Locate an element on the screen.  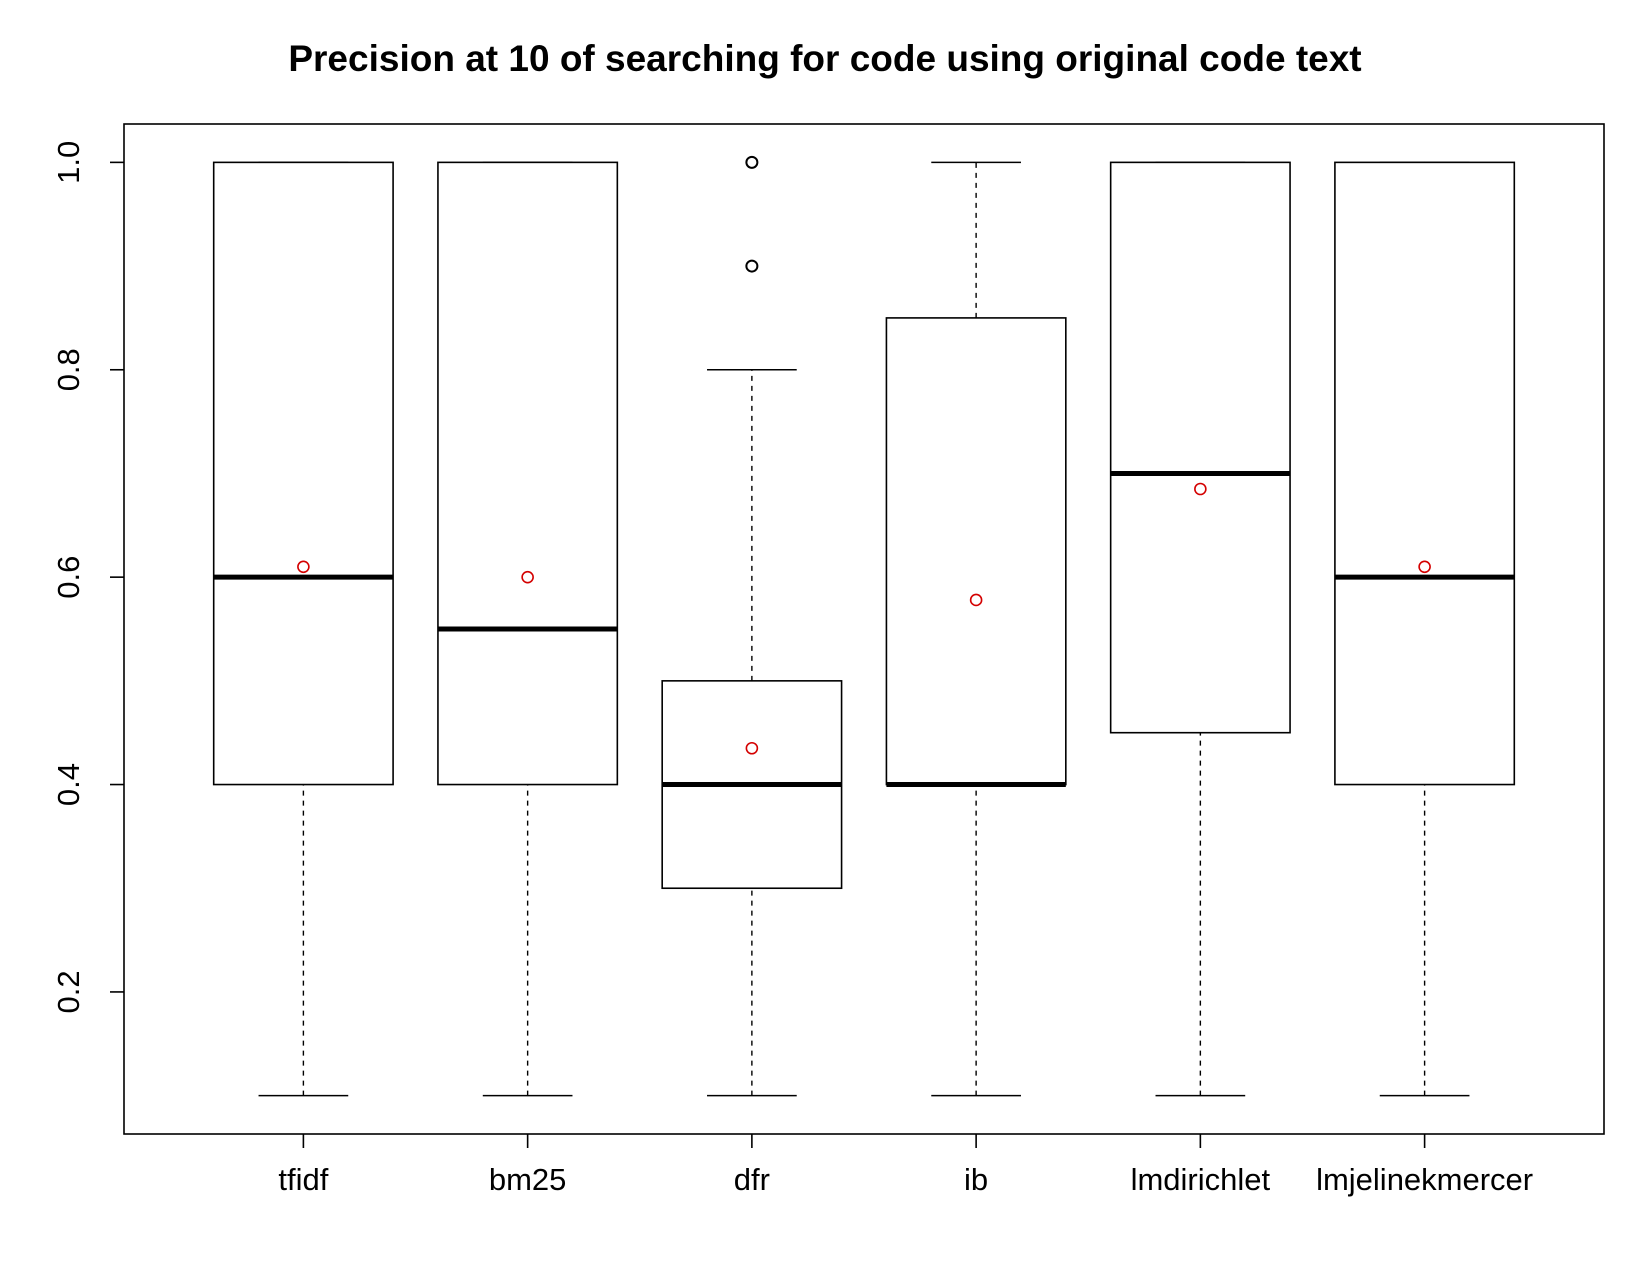
x-tick-label: tfidf is located at coordinates (303, 1179).